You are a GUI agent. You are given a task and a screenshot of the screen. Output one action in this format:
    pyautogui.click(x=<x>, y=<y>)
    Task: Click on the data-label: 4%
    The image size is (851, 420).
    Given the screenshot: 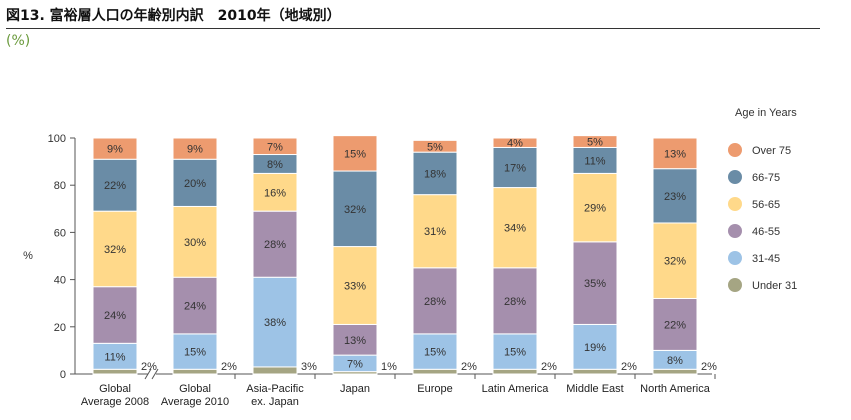 What is the action you would take?
    pyautogui.click(x=515, y=144)
    